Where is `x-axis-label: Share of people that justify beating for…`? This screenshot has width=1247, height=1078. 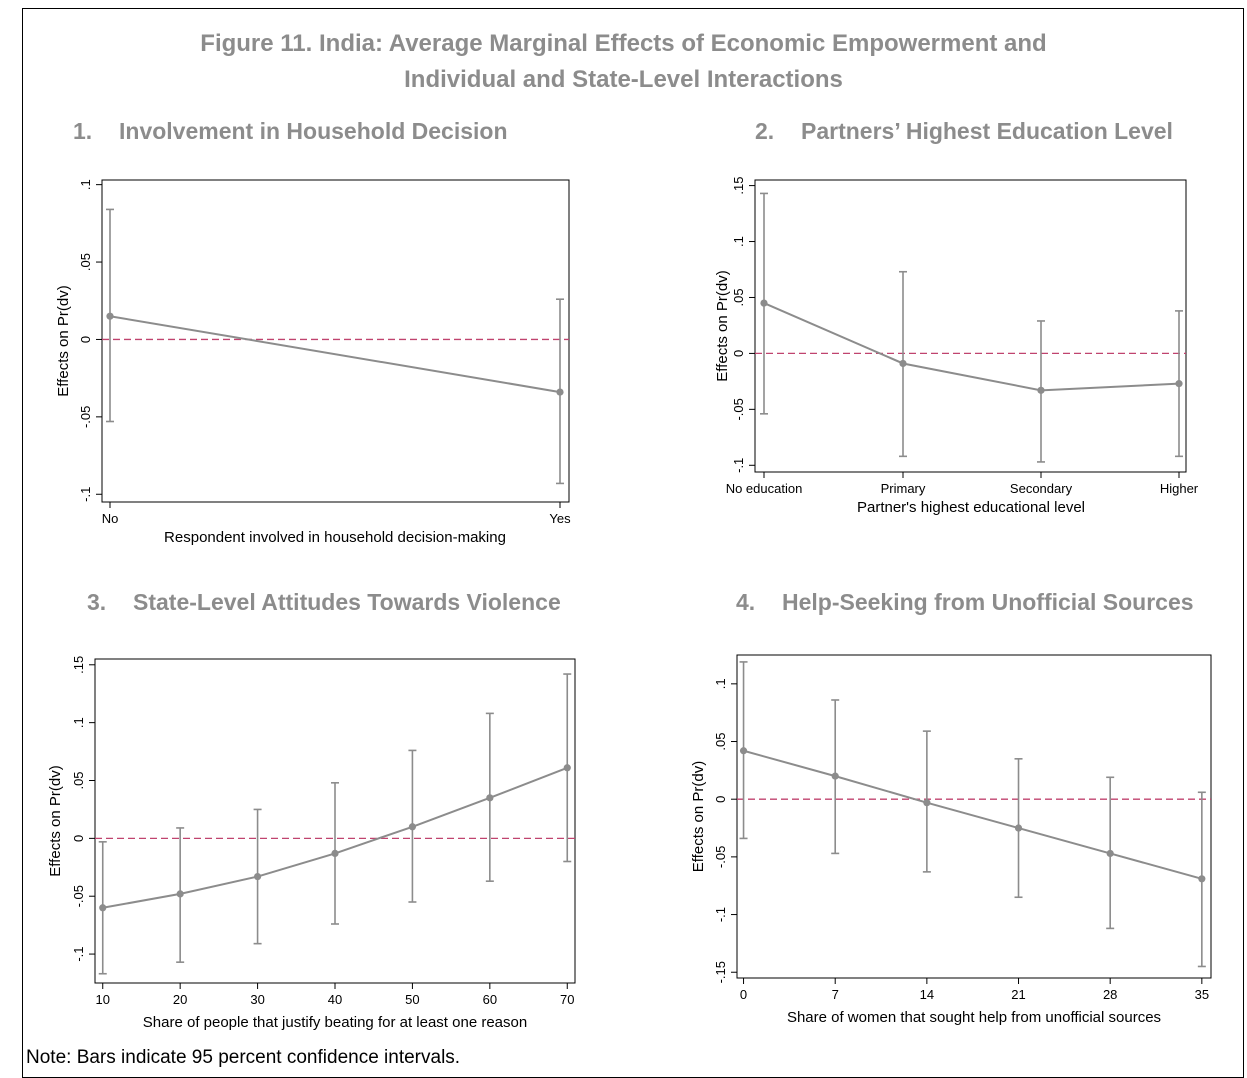 x-axis-label: Share of people that justify beating for… is located at coordinates (335, 1022).